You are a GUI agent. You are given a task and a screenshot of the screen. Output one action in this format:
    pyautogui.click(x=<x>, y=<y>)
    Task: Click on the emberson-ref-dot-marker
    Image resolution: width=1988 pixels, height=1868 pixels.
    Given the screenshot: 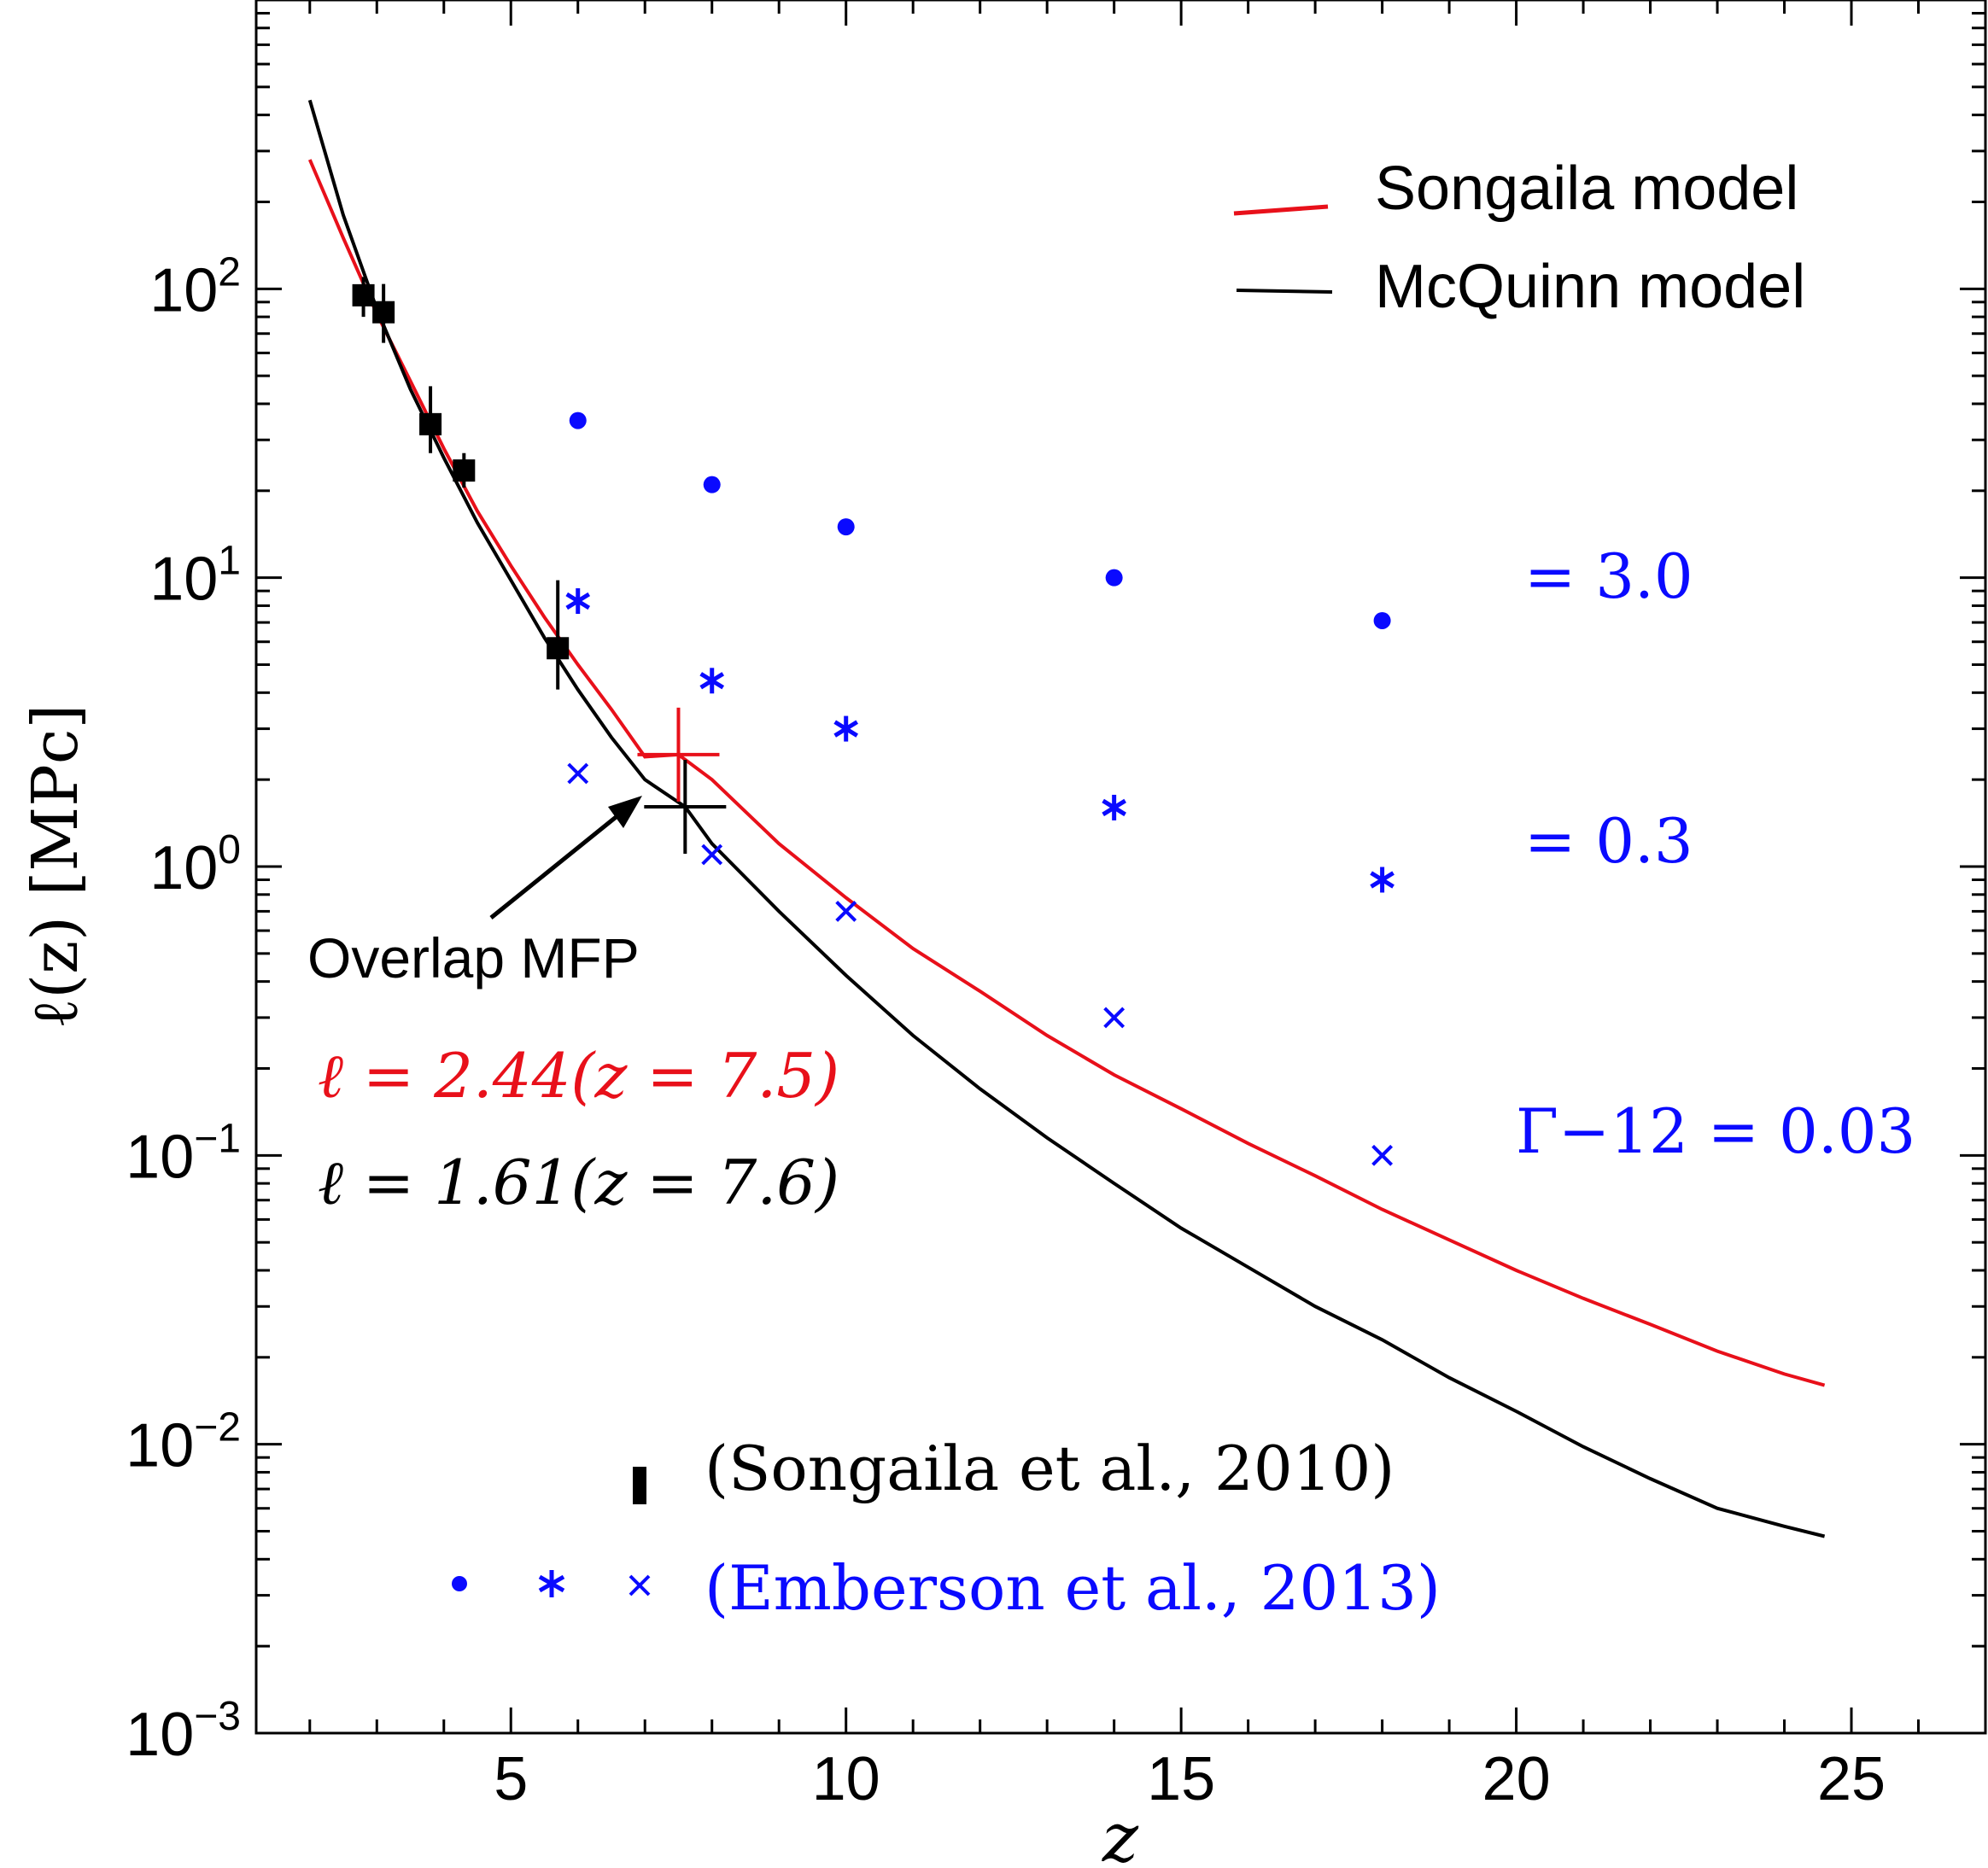 What is the action you would take?
    pyautogui.click(x=459, y=1583)
    